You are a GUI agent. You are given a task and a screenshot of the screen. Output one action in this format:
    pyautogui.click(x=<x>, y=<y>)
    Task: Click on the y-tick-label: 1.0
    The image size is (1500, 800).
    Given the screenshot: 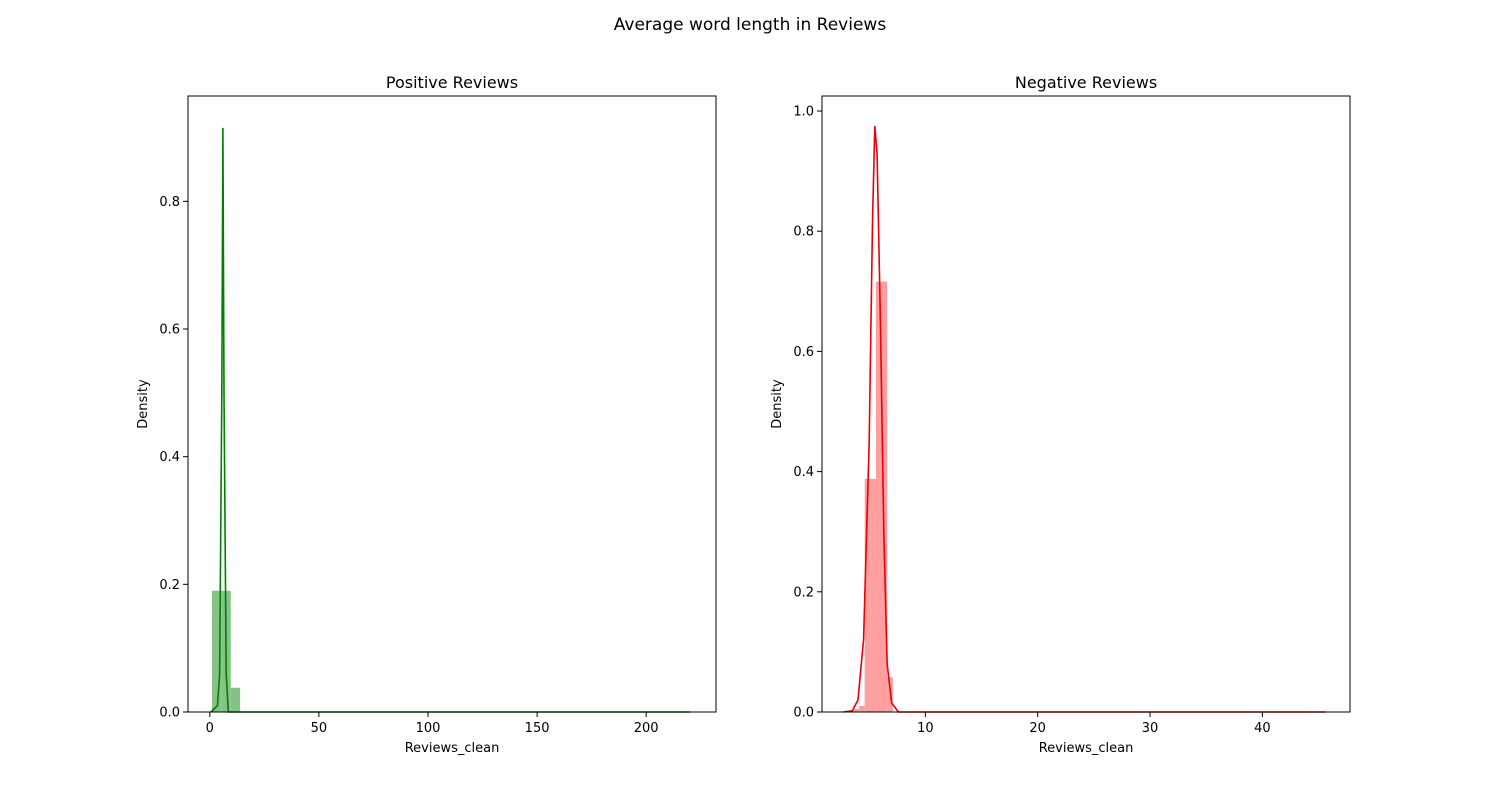 What is the action you would take?
    pyautogui.click(x=803, y=112)
    